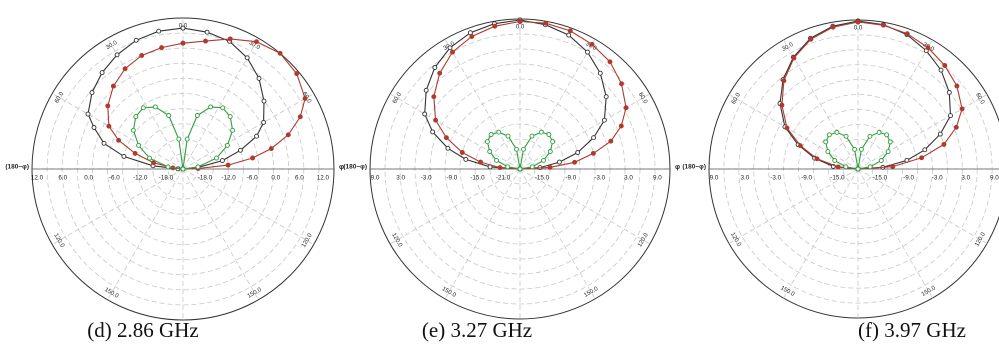 This screenshot has height=350, width=999. Describe the element at coordinates (341, 167) in the screenshot. I see `axis-right-label: φ` at that location.